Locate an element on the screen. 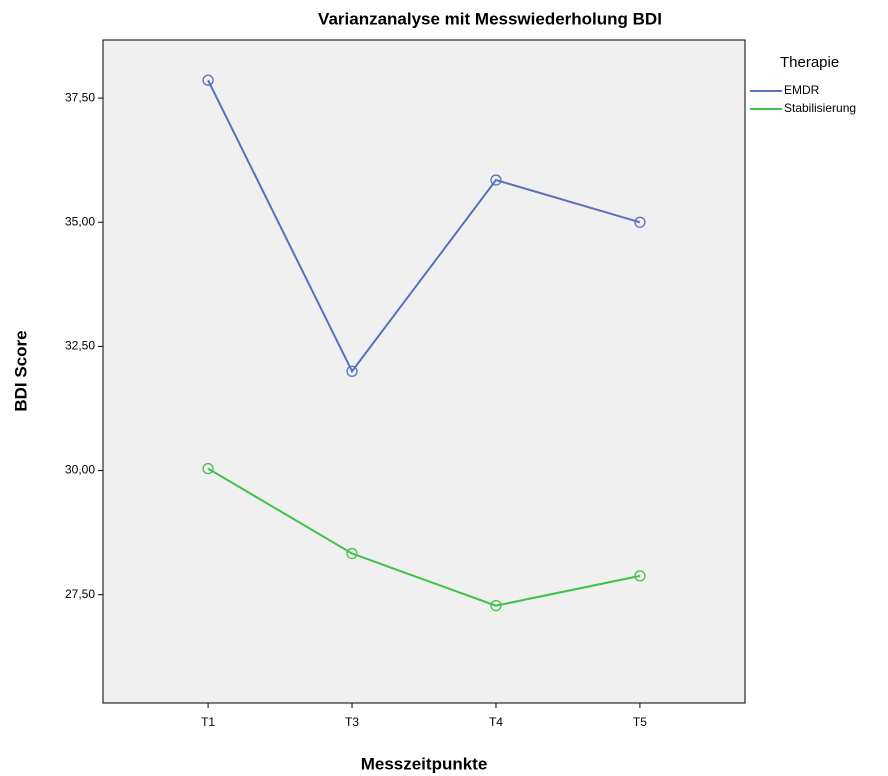 Image resolution: width=888 pixels, height=776 pixels. y-tick-label: 30,00 is located at coordinates (80, 470).